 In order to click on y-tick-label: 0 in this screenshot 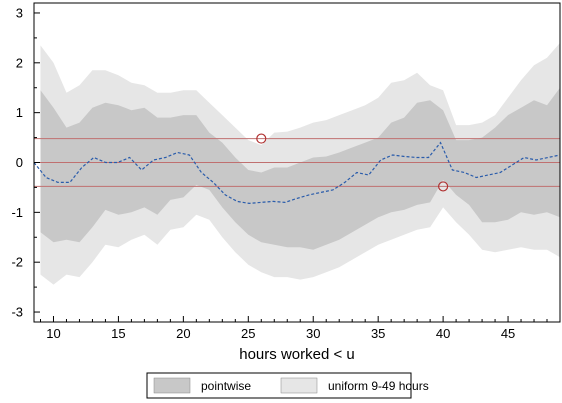, I will do `click(19, 162)`.